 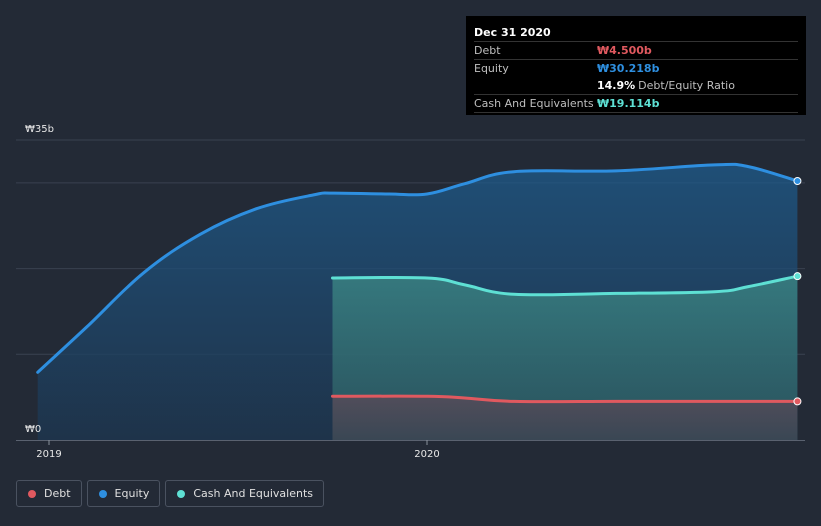 I want to click on legend-item-cash: Cash And Equivalents, so click(x=244, y=493).